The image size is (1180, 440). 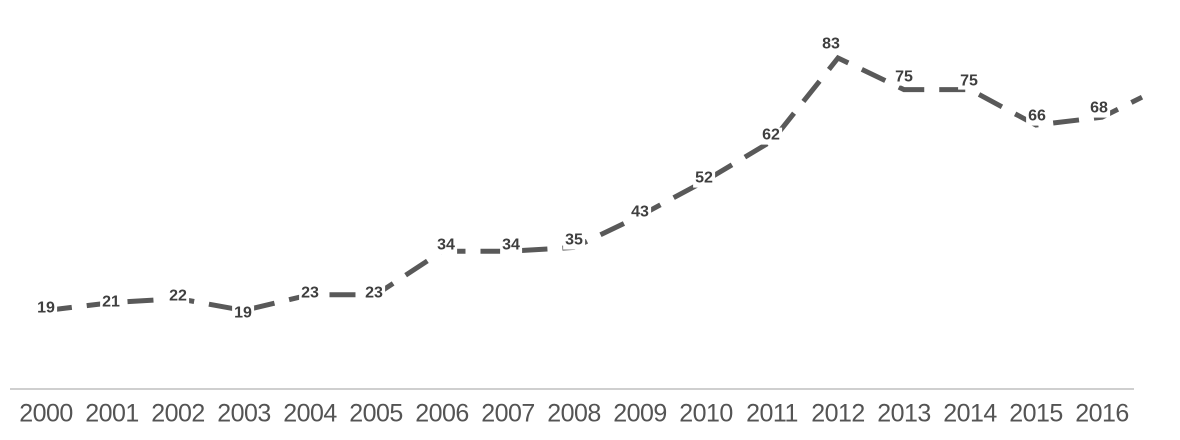 I want to click on x-axis-label: 2014, so click(x=970, y=413).